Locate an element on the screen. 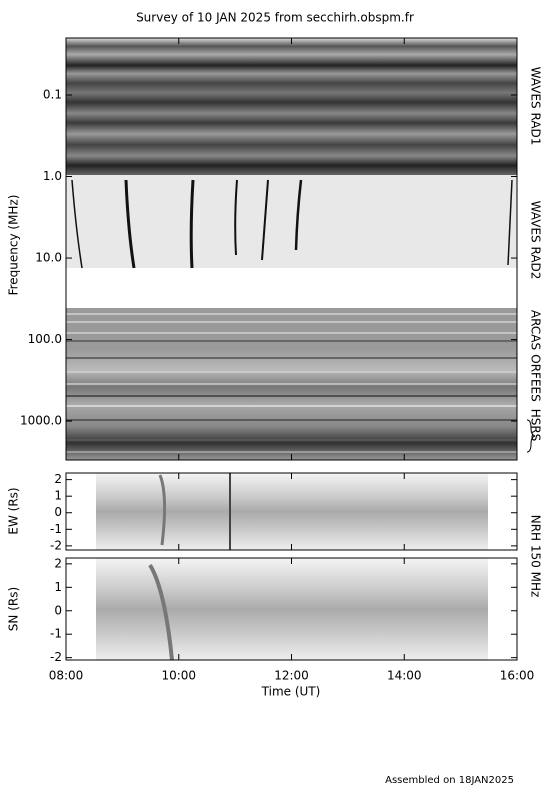 The image size is (550, 804). x-tick-label: 14:00 is located at coordinates (404, 676).